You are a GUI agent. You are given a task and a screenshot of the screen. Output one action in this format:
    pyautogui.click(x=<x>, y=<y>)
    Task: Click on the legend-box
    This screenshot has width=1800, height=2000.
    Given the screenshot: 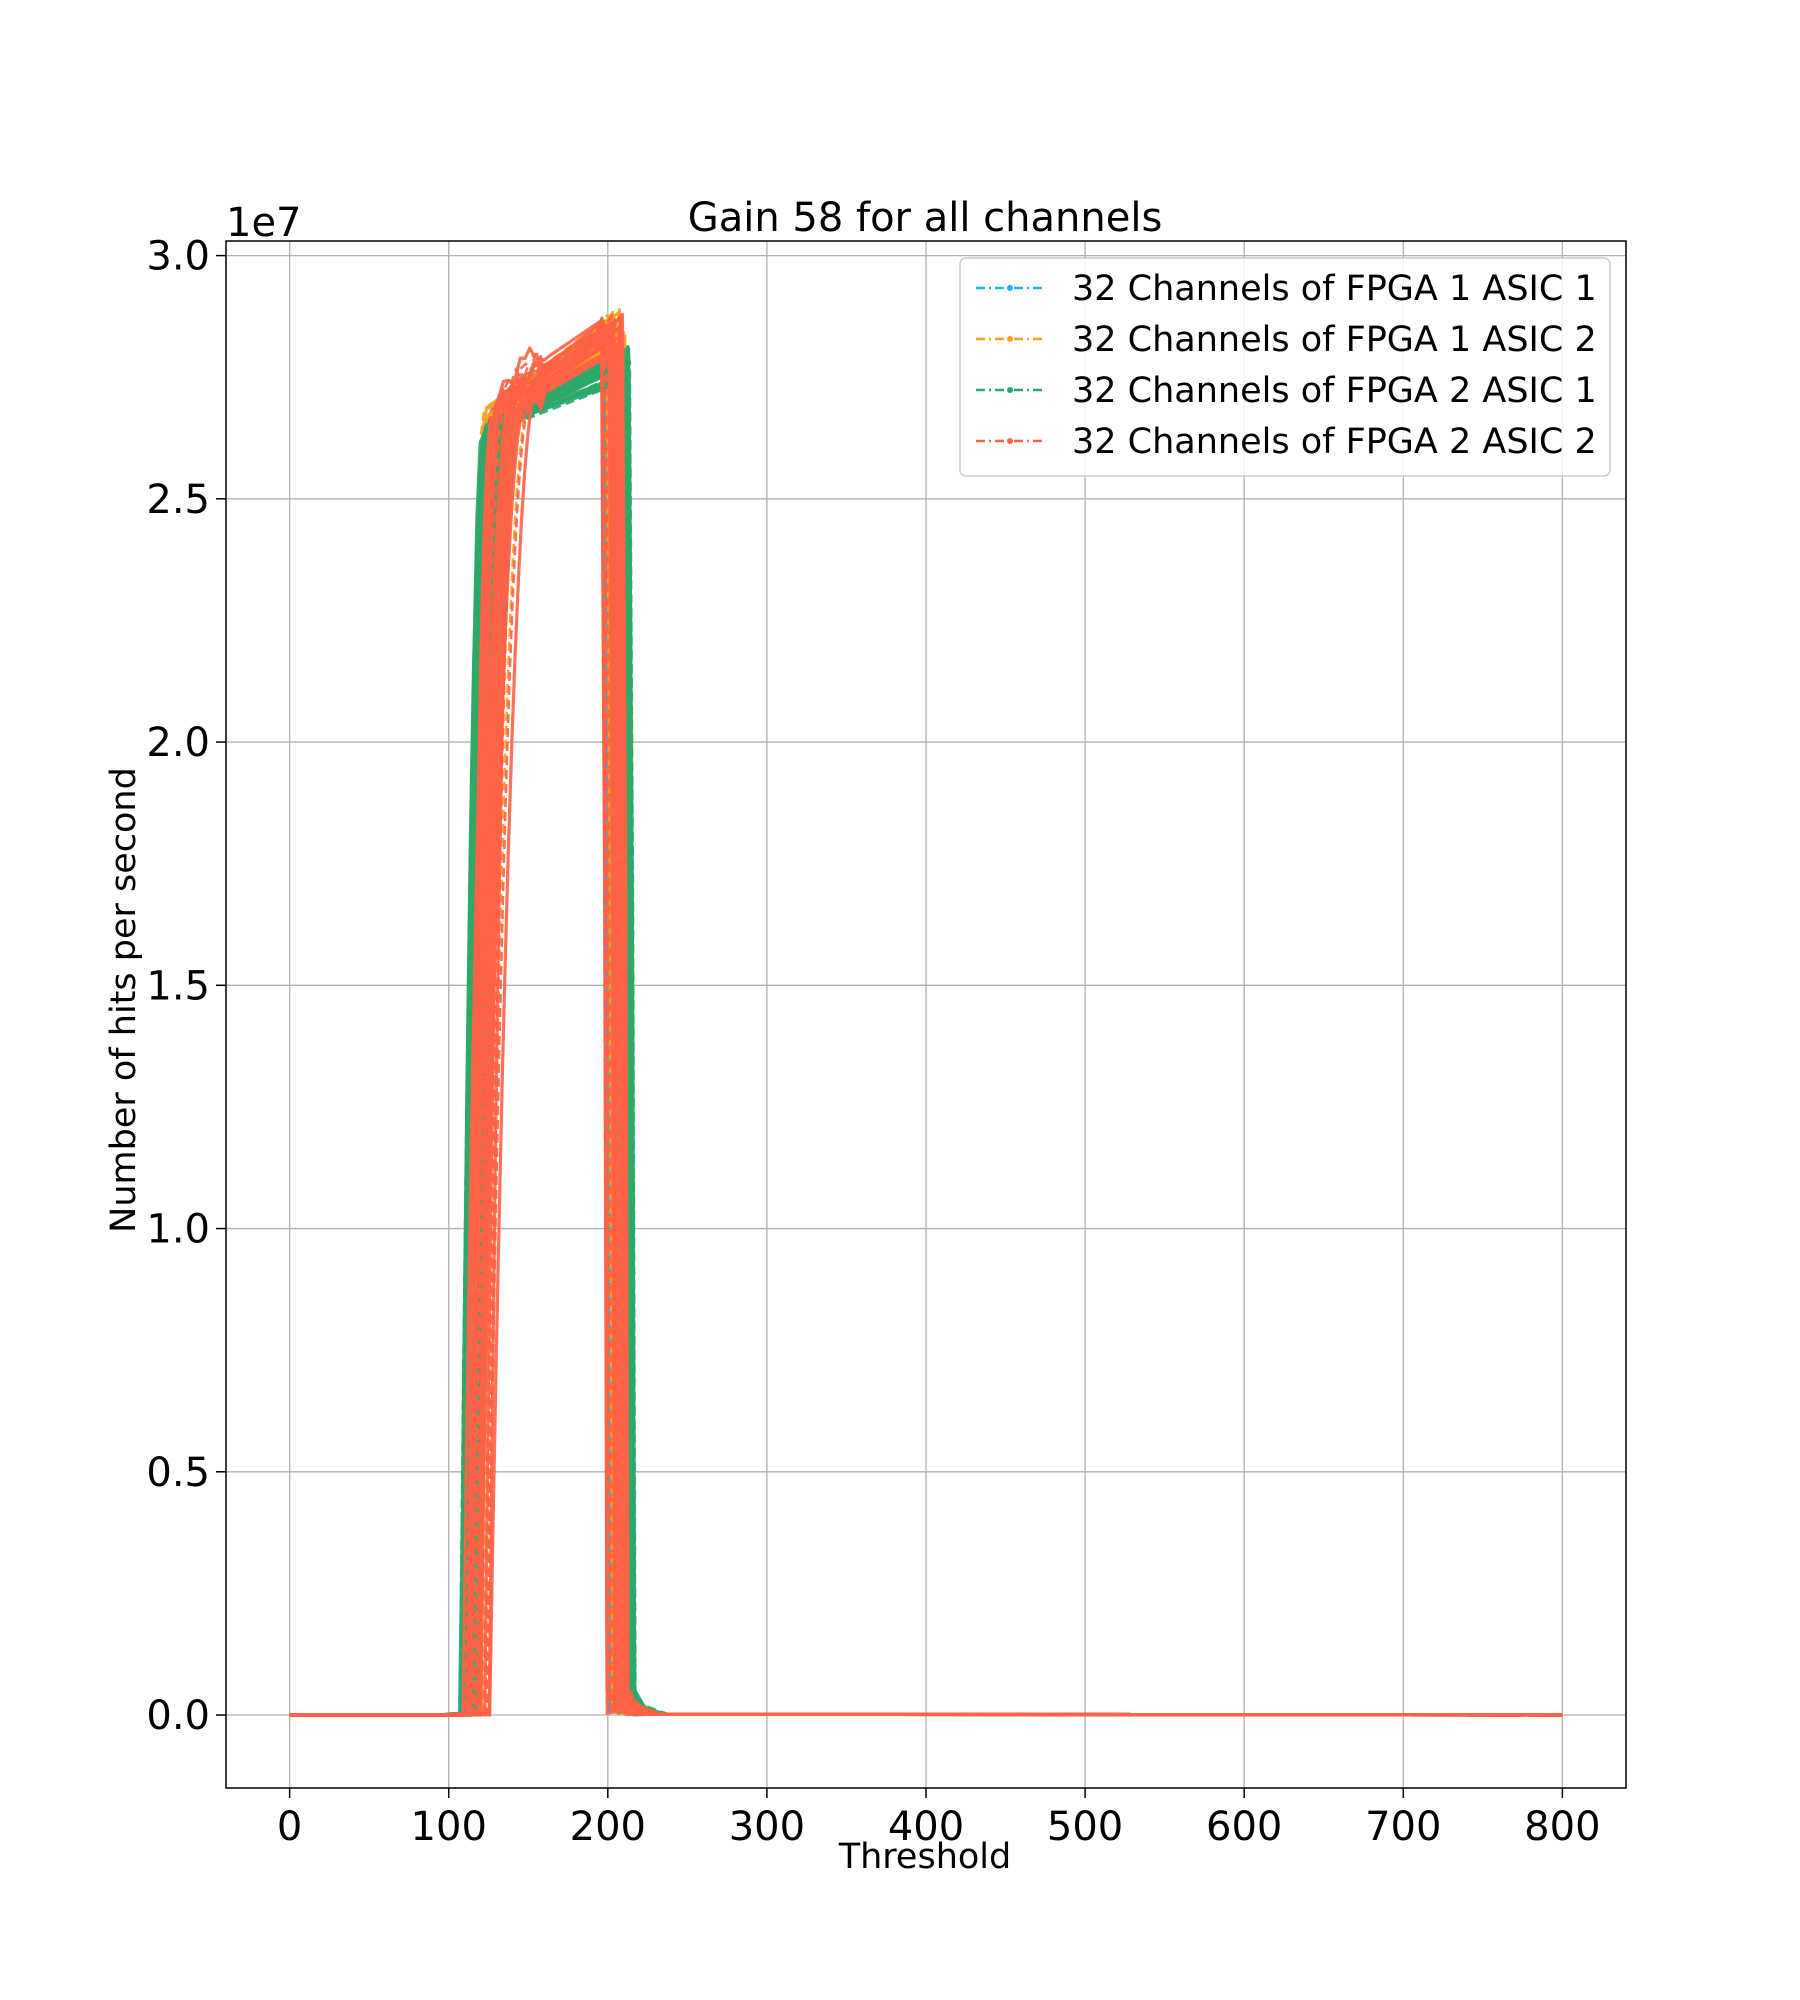 What is the action you would take?
    pyautogui.click(x=1285, y=367)
    